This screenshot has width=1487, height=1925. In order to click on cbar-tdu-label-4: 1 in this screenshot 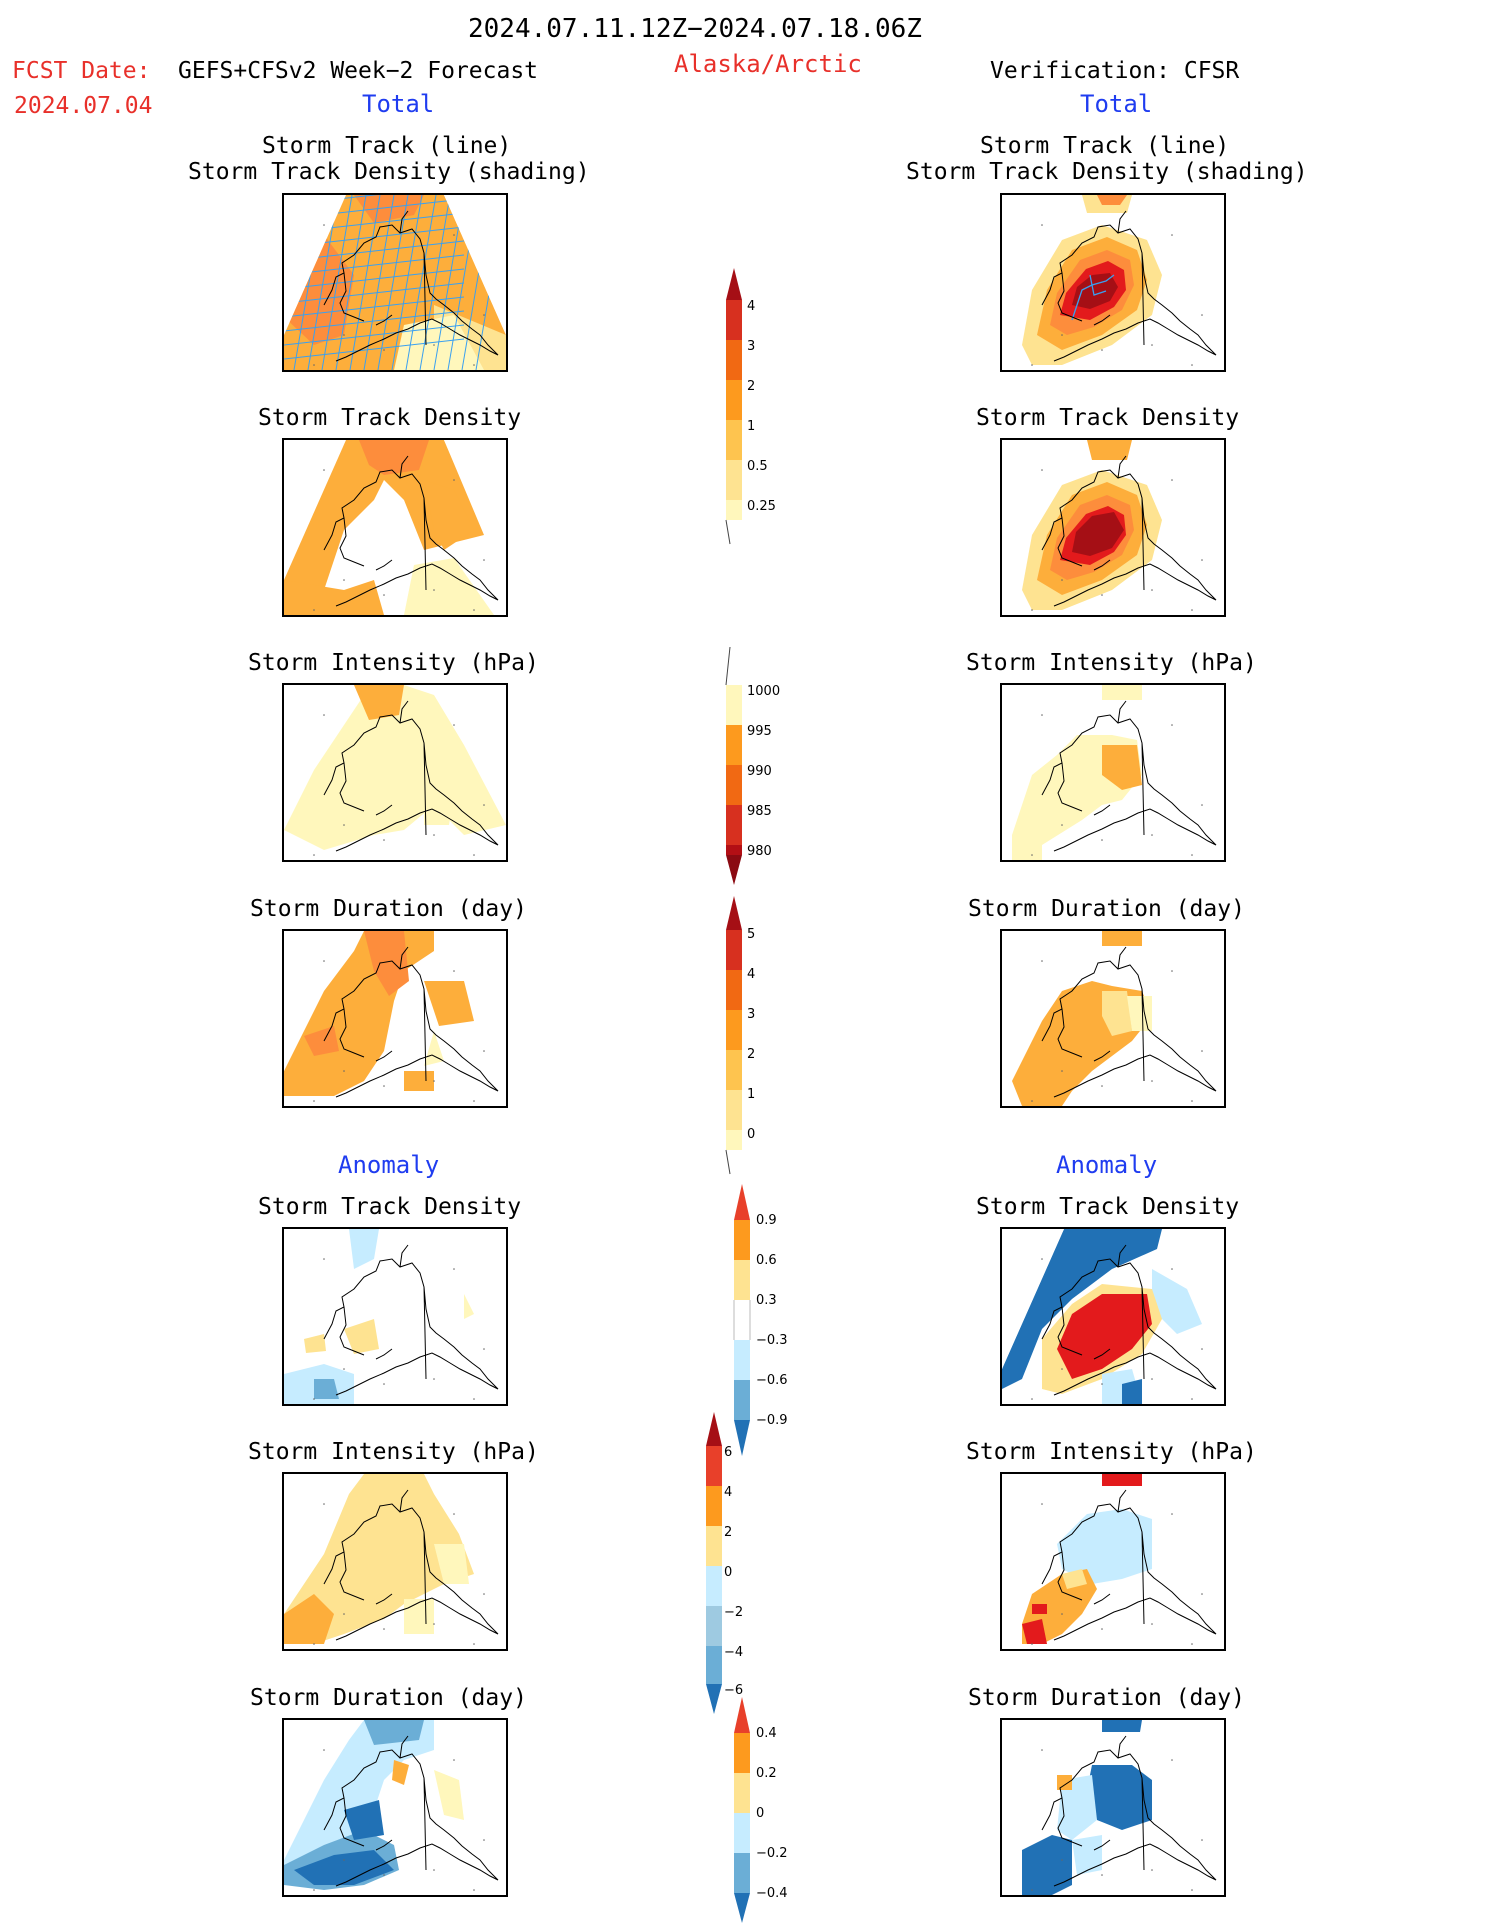, I will do `click(751, 1094)`.